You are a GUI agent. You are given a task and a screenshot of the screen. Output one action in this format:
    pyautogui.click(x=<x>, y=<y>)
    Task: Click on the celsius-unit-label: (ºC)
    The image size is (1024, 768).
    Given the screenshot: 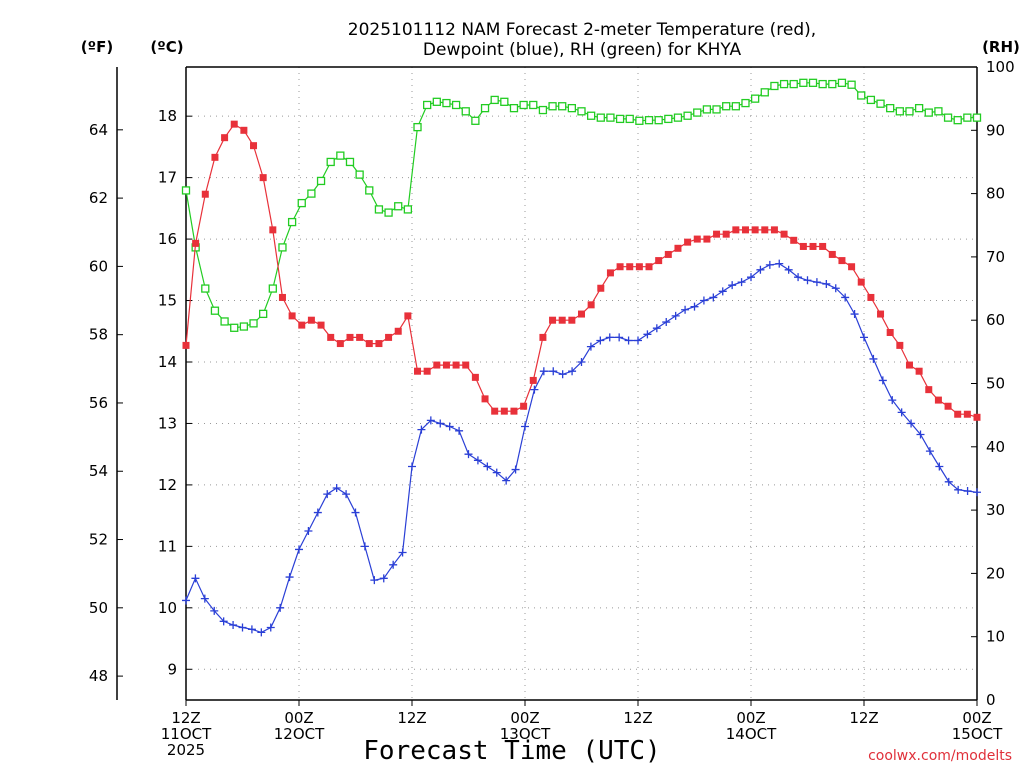 What is the action you would take?
    pyautogui.click(x=166, y=47)
    